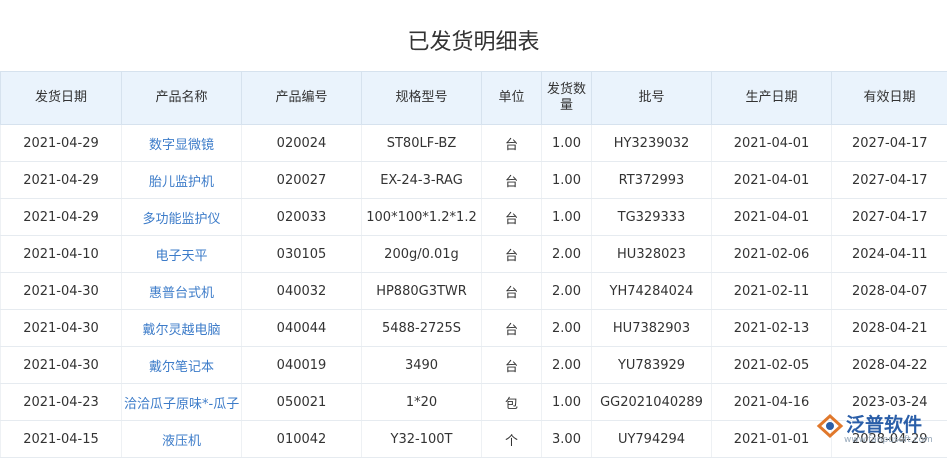  Describe the element at coordinates (422, 439) in the screenshot. I see `table-cell: Y32-100T` at that location.